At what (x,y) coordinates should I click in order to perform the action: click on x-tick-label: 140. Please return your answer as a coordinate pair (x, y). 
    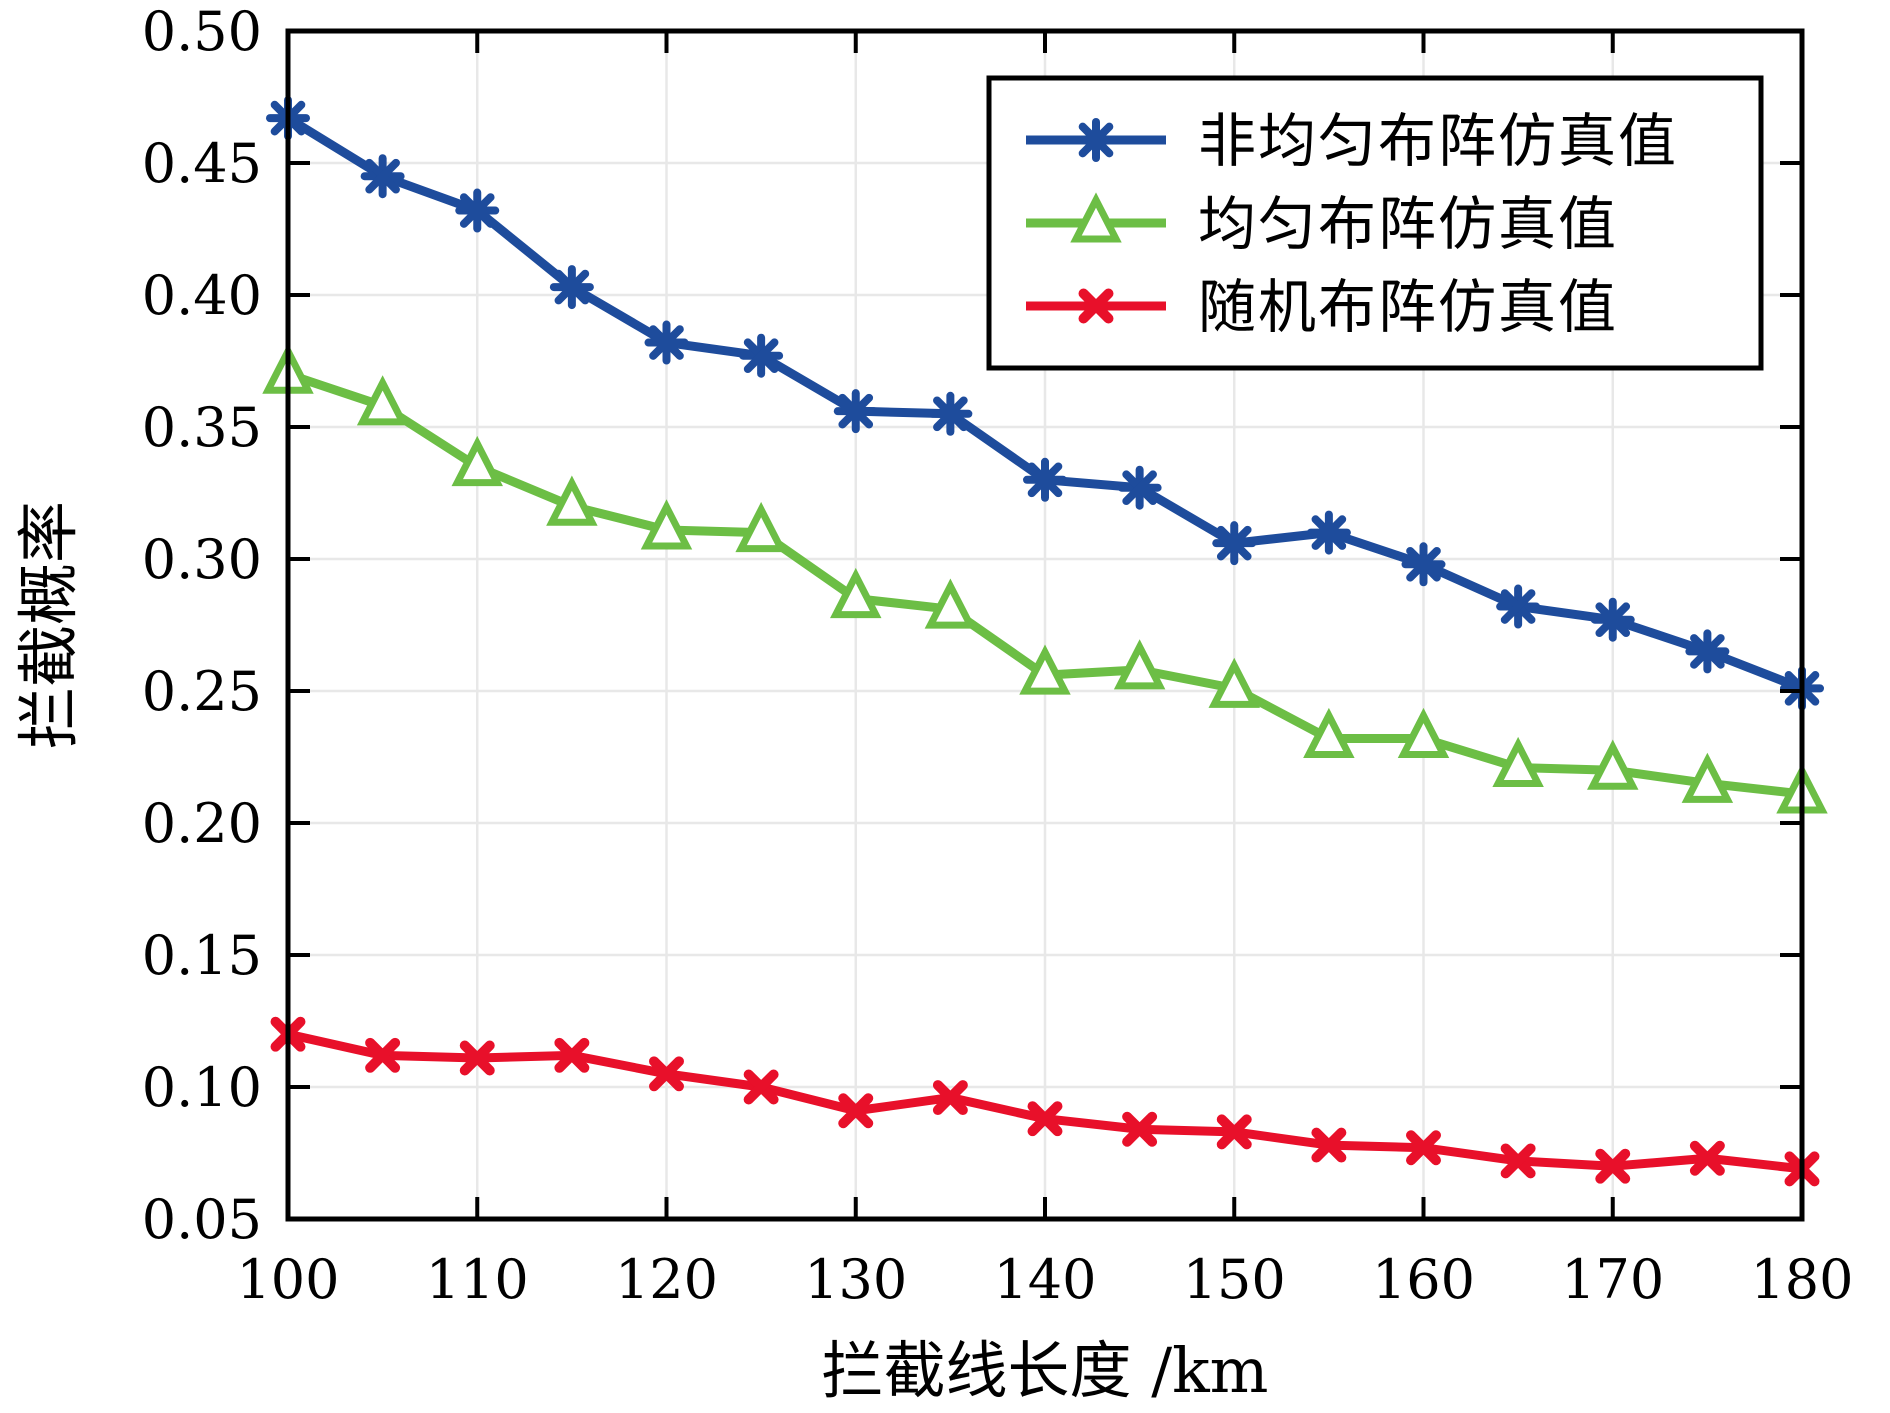
    Looking at the image, I should click on (1044, 1279).